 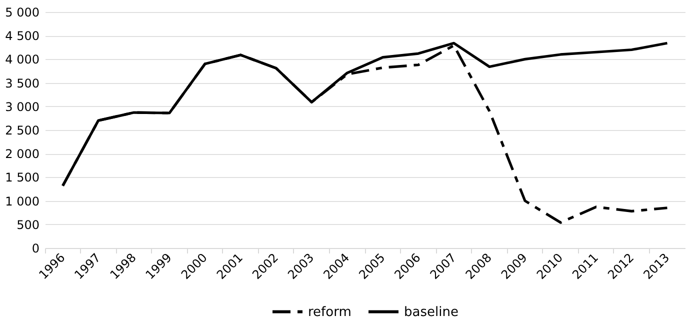 What do you see at coordinates (330, 312) in the screenshot?
I see `legend-label: reform` at bounding box center [330, 312].